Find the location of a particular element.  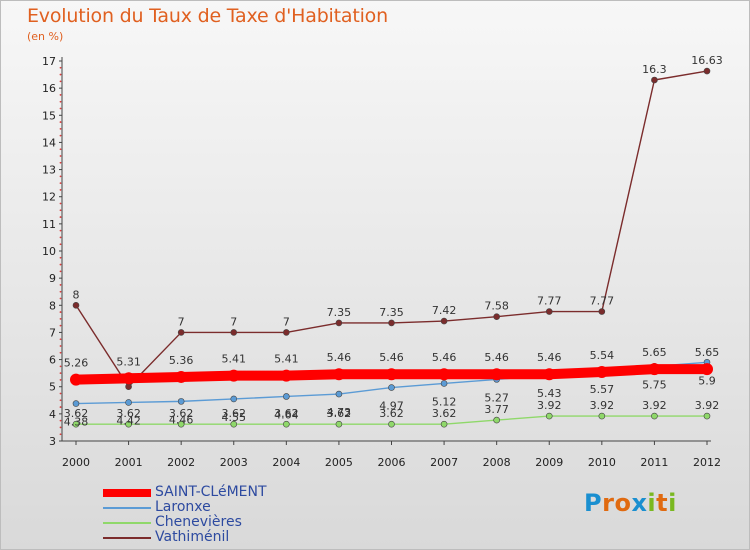

x-tick-label: 2001 is located at coordinates (129, 462).